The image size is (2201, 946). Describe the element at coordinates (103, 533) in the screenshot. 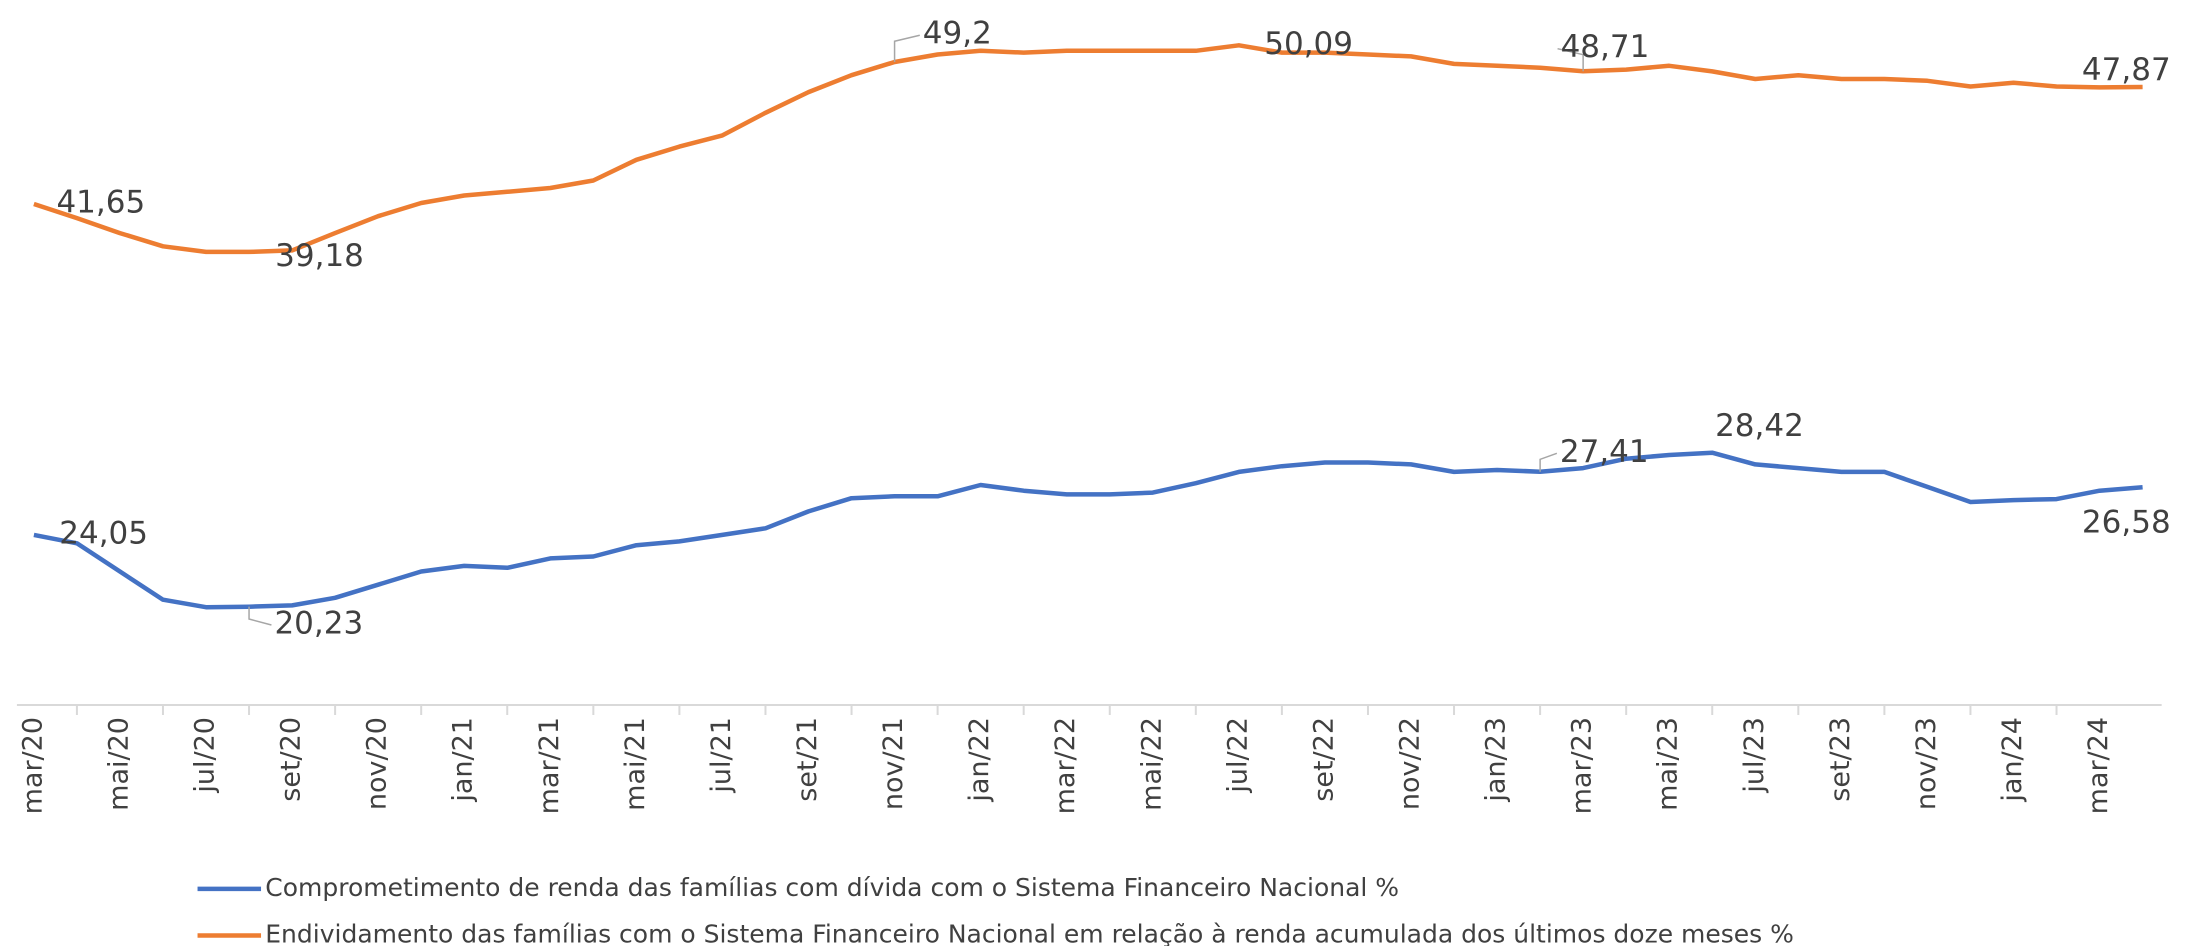

I see `data-label: 24,05` at that location.